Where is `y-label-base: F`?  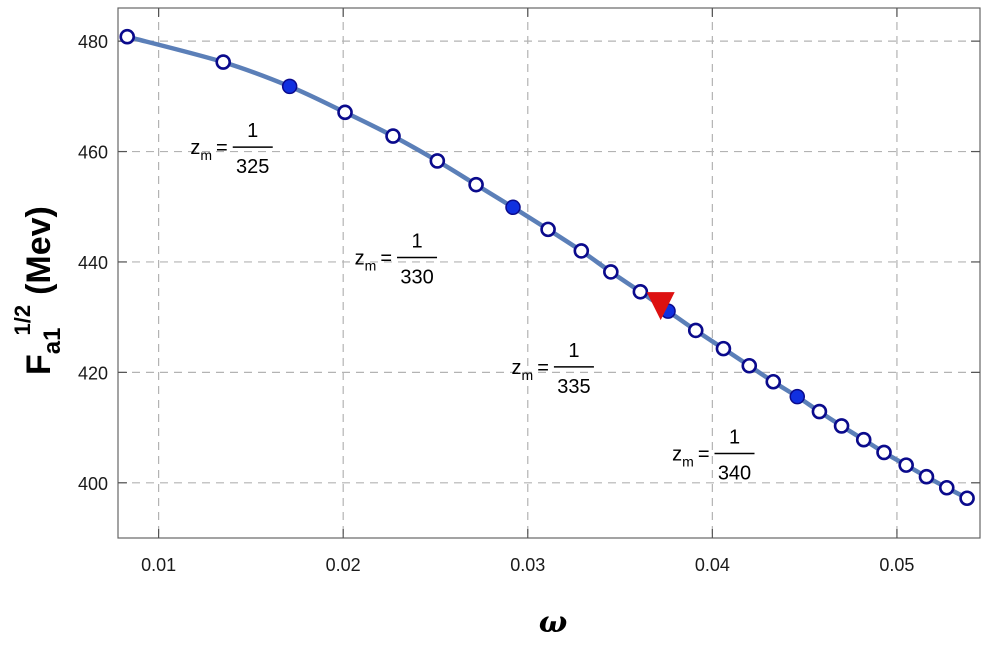 y-label-base: F is located at coordinates (39, 364).